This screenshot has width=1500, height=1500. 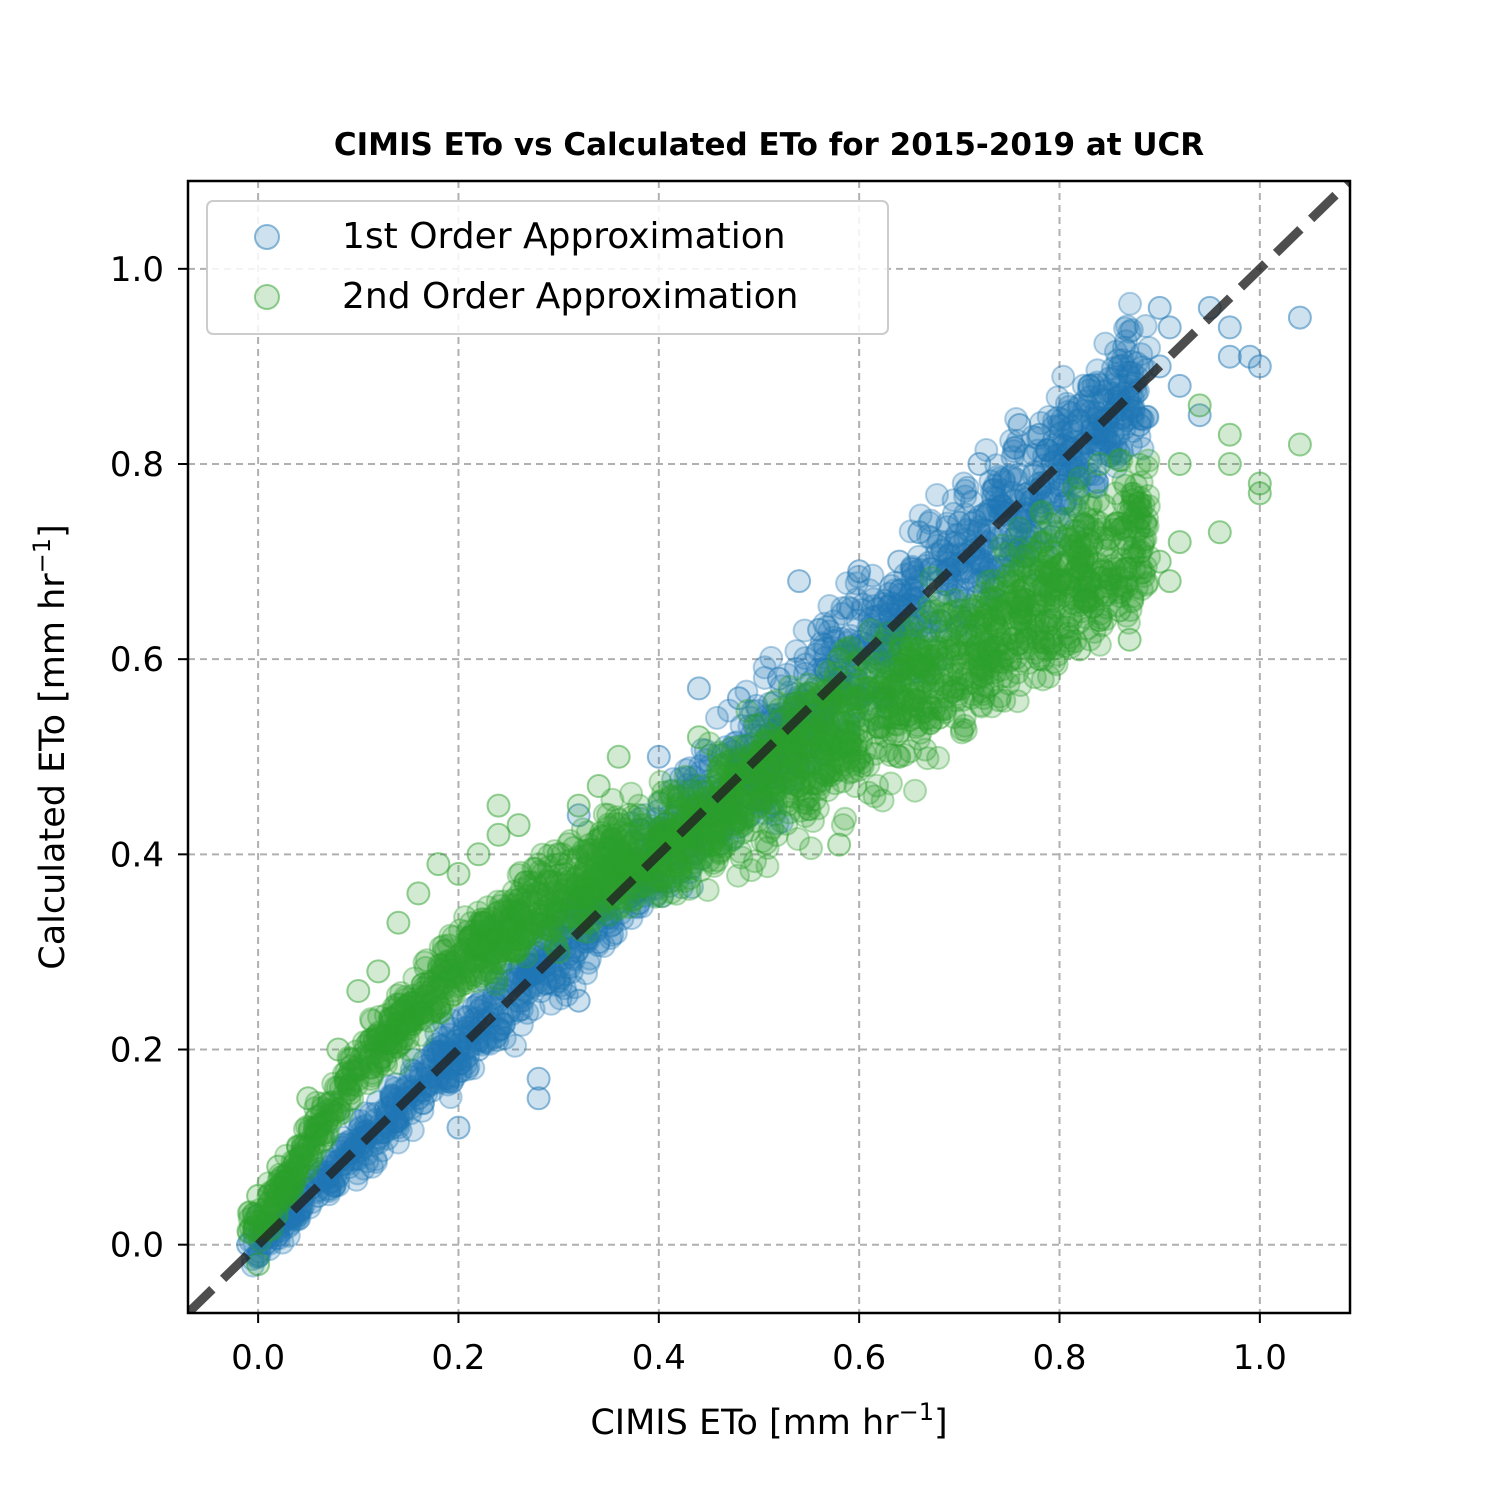 What do you see at coordinates (659, 1358) in the screenshot?
I see `x-tick-label: 0.4` at bounding box center [659, 1358].